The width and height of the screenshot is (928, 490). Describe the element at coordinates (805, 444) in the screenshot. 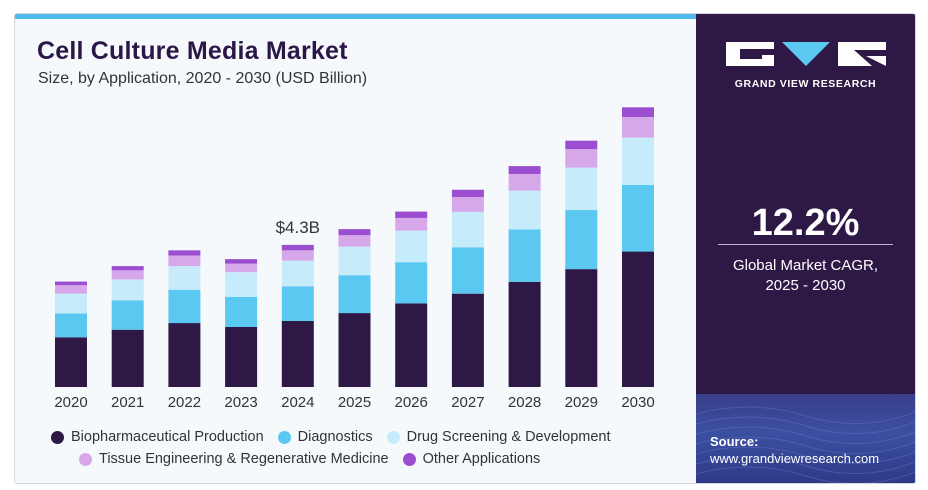

I see `wave-pattern` at that location.